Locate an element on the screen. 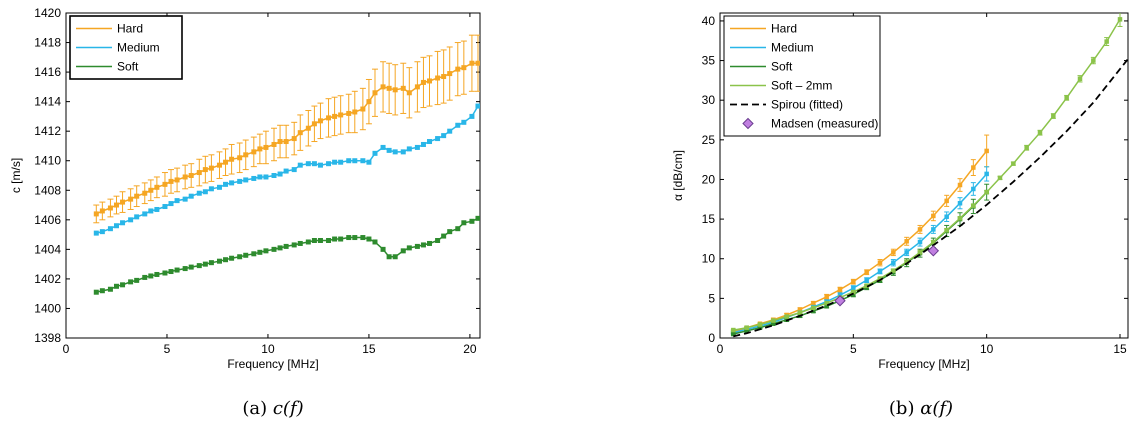 Image resolution: width=1129 pixels, height=423 pixels. legend-box is located at coordinates (802, 76).